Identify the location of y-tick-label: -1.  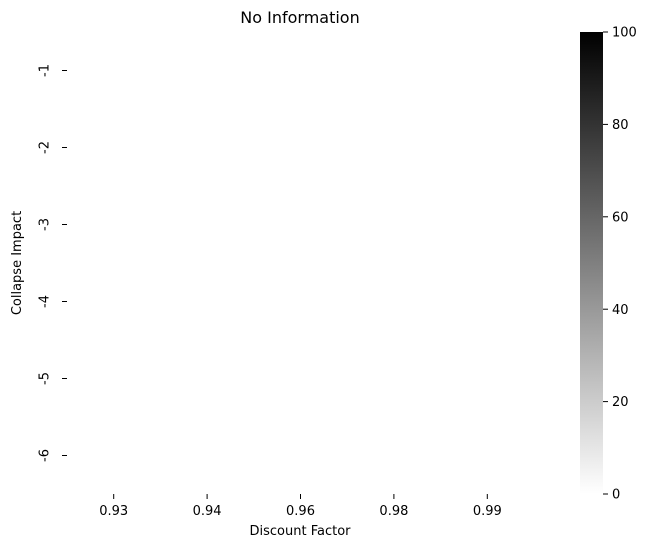
(45, 70).